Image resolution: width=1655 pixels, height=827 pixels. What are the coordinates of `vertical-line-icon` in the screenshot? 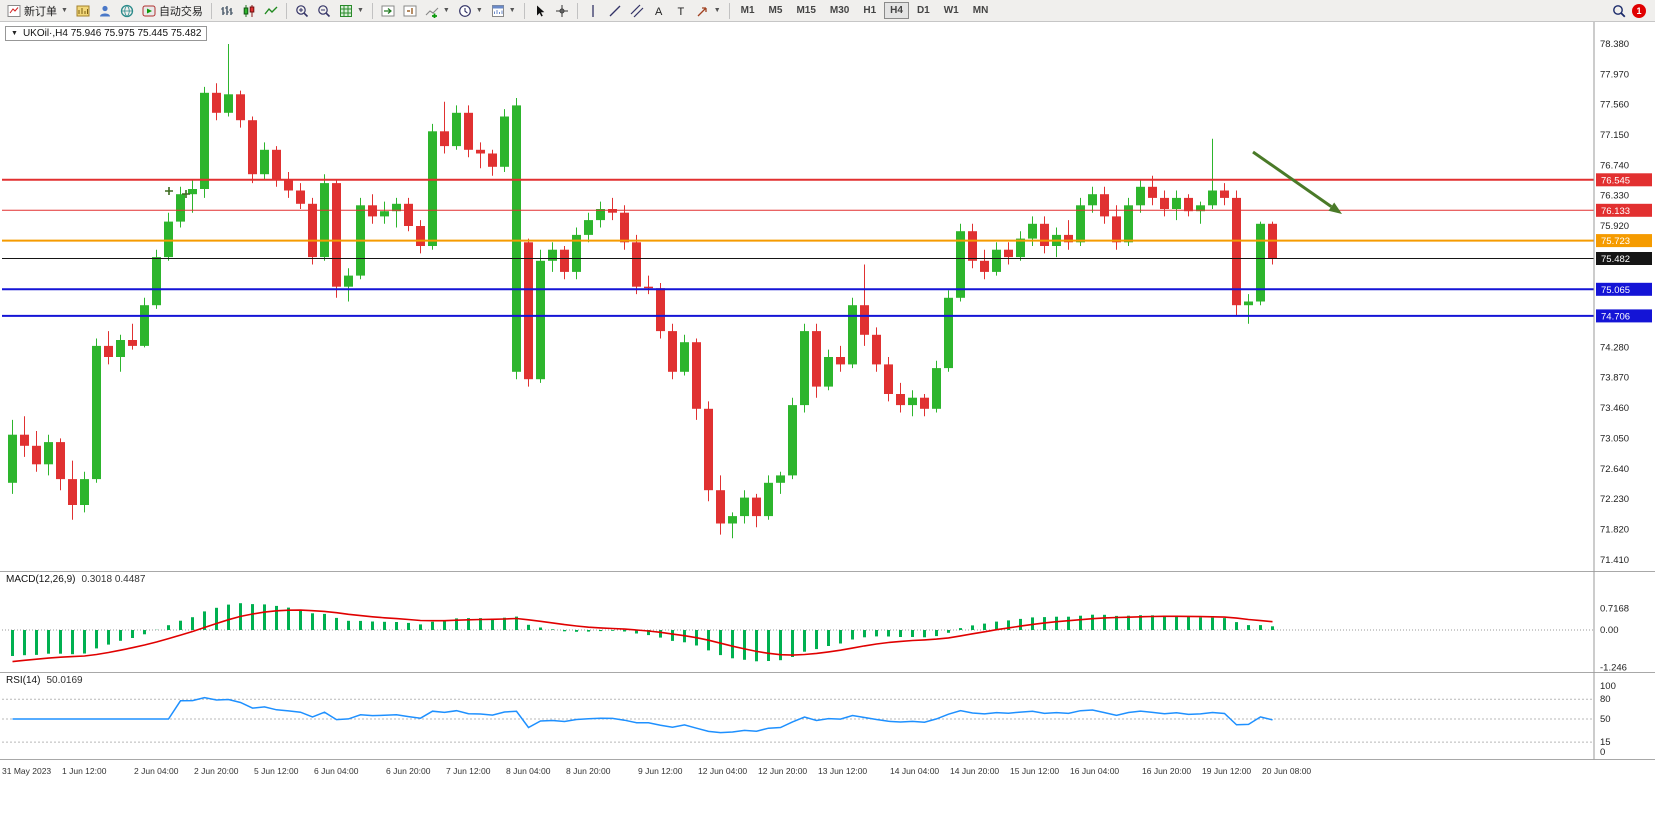 It's located at (593, 11).